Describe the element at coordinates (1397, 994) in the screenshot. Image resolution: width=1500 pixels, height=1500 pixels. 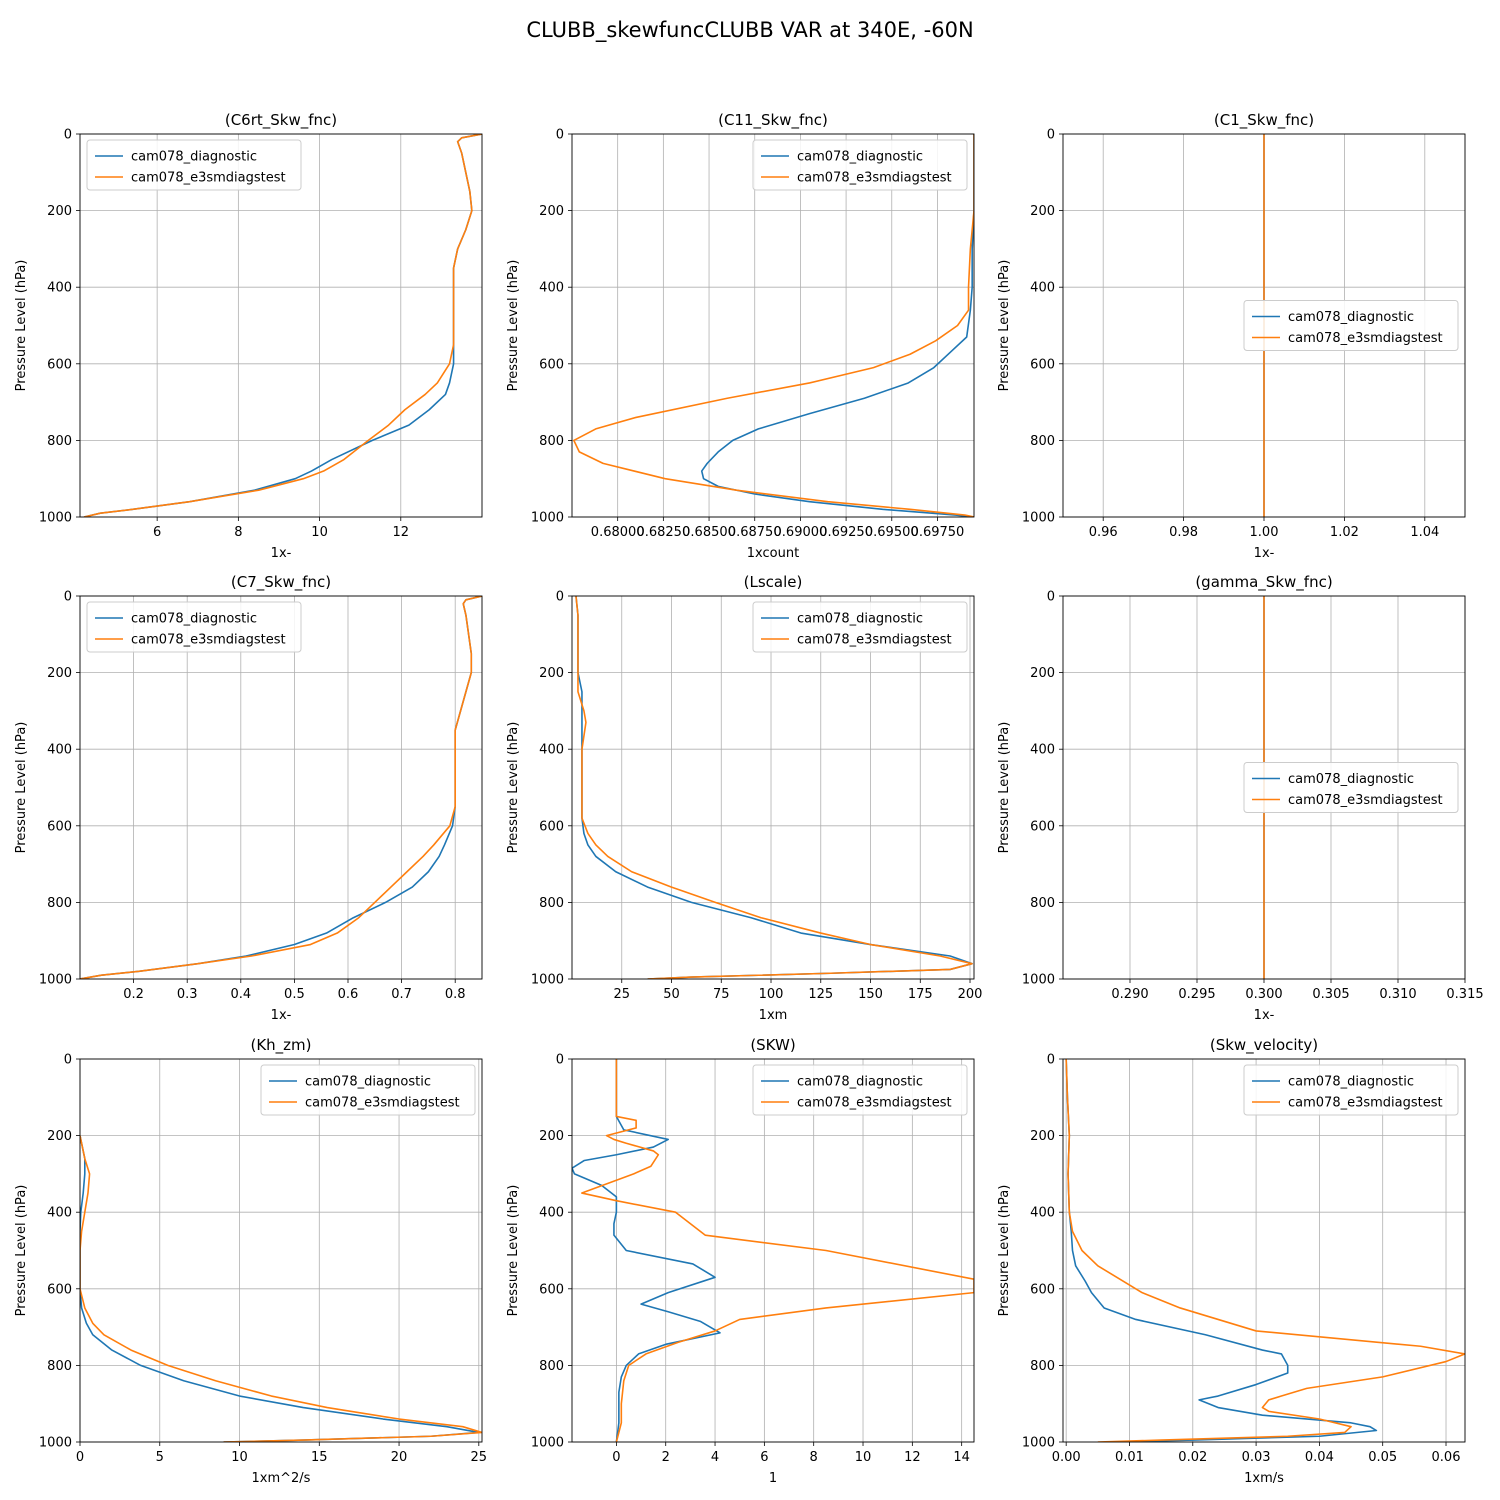
I see `x-tick-label: 0.310` at that location.